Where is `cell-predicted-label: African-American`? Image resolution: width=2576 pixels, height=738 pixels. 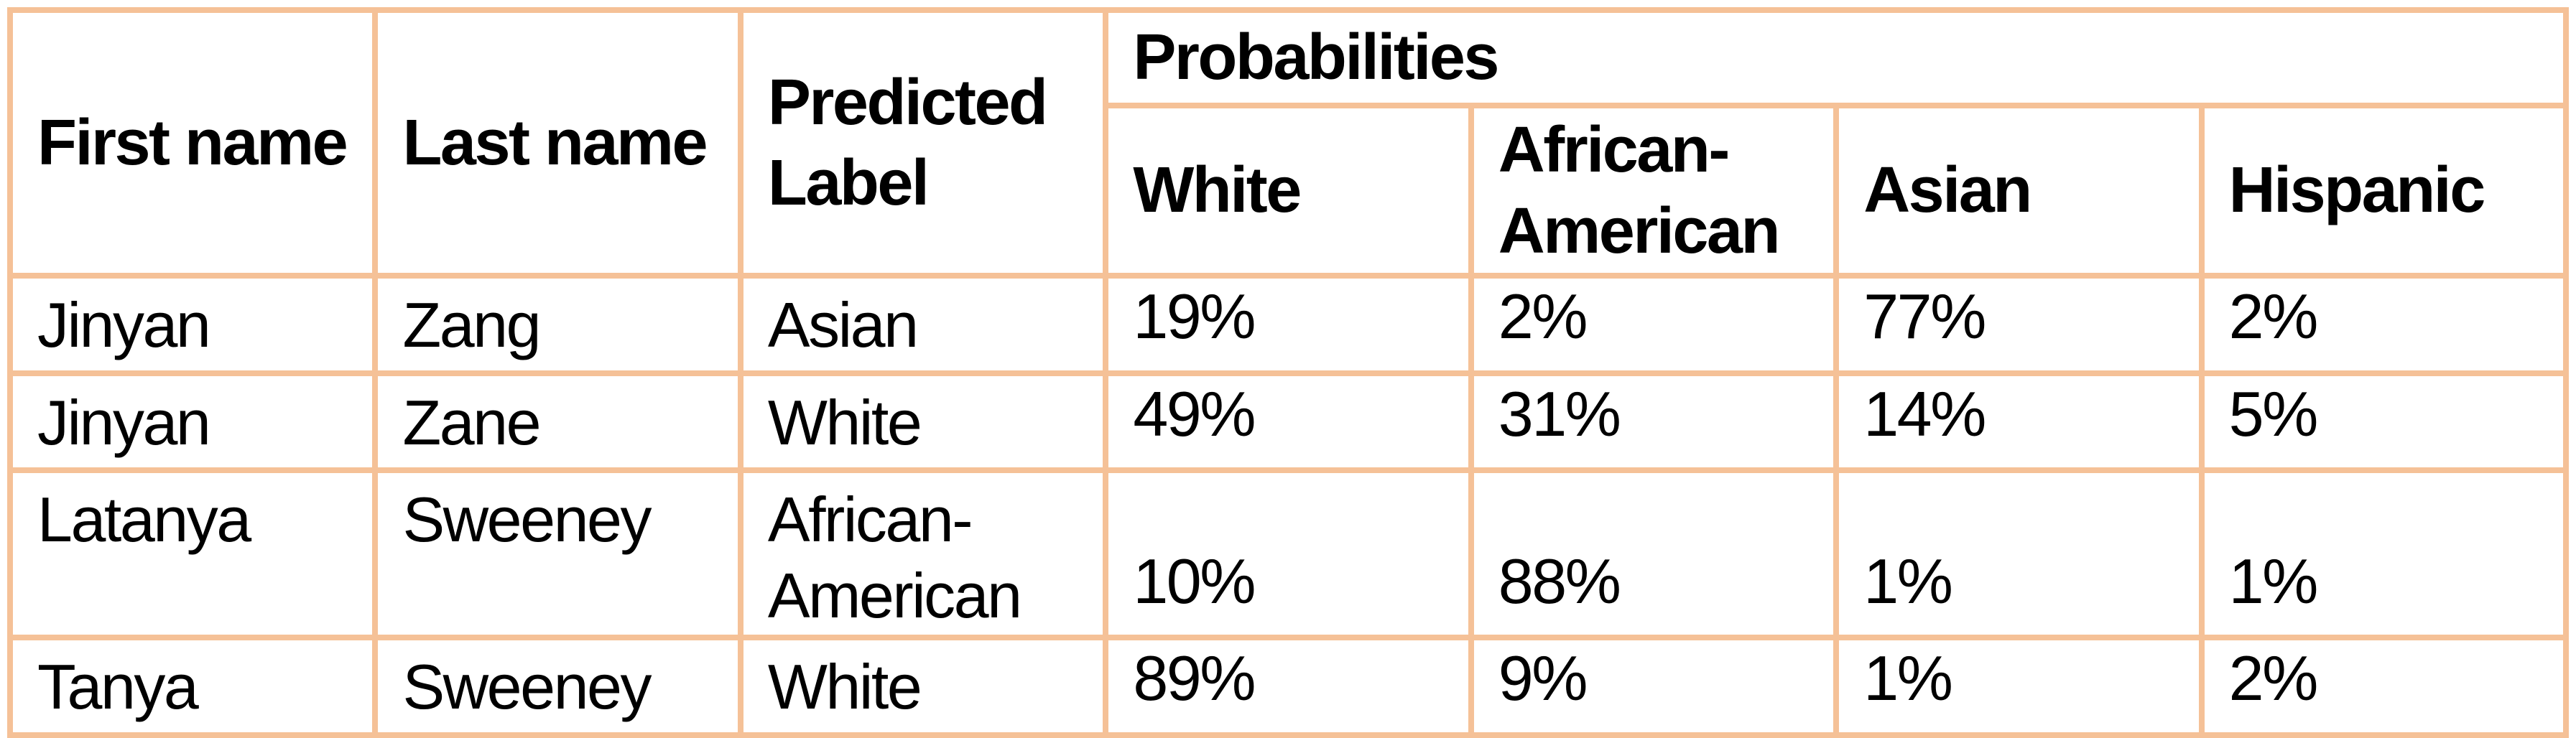 cell-predicted-label: African-American is located at coordinates (923, 554).